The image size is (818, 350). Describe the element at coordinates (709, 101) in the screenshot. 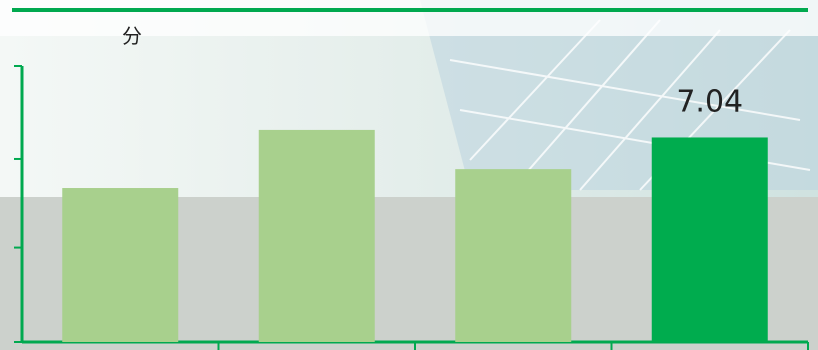

I see `data-label-4: 7.04` at that location.